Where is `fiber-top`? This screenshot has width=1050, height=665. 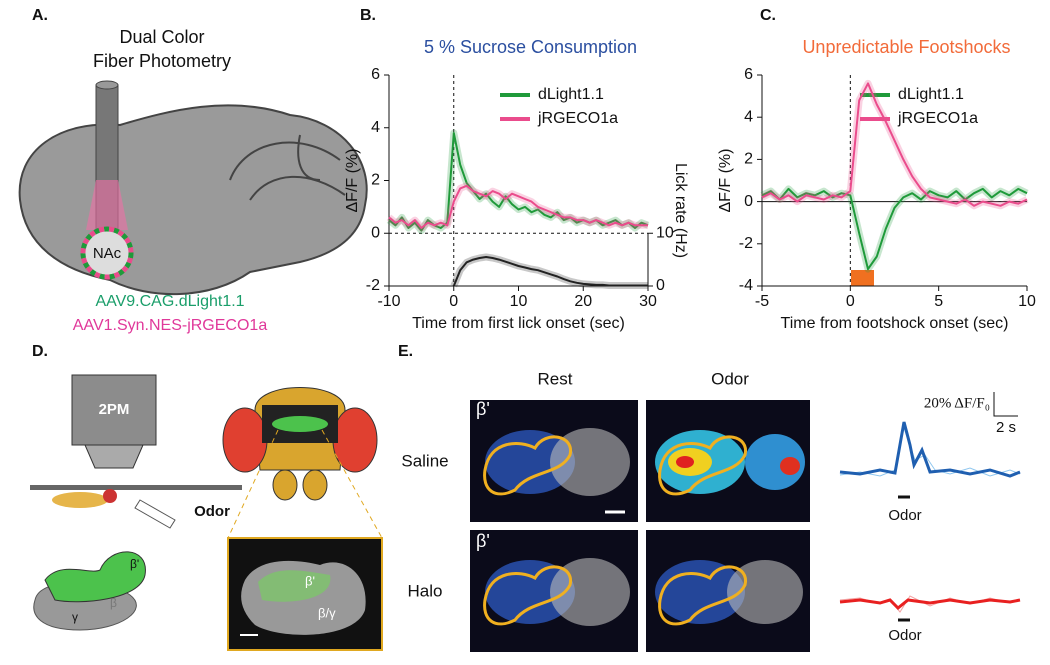
fiber-top is located at coordinates (107, 85).